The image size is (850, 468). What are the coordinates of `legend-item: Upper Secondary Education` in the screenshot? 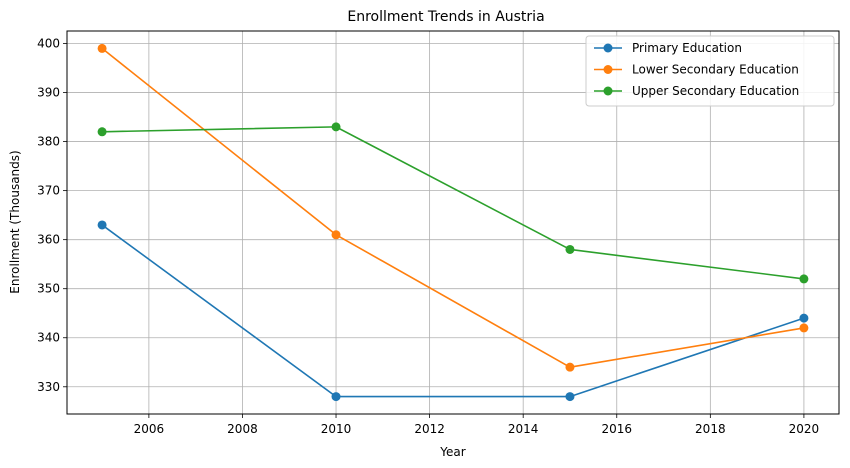 It's located at (696, 91).